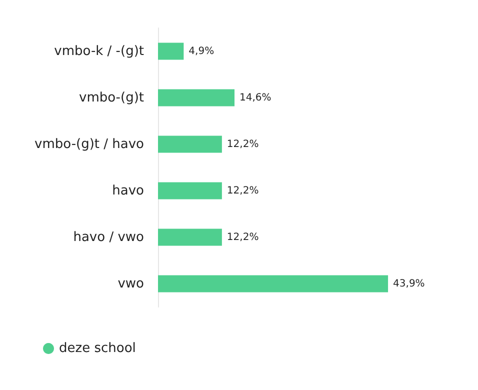 Image resolution: width=478 pixels, height=390 pixels. I want to click on data-label: 14,6%, so click(256, 98).